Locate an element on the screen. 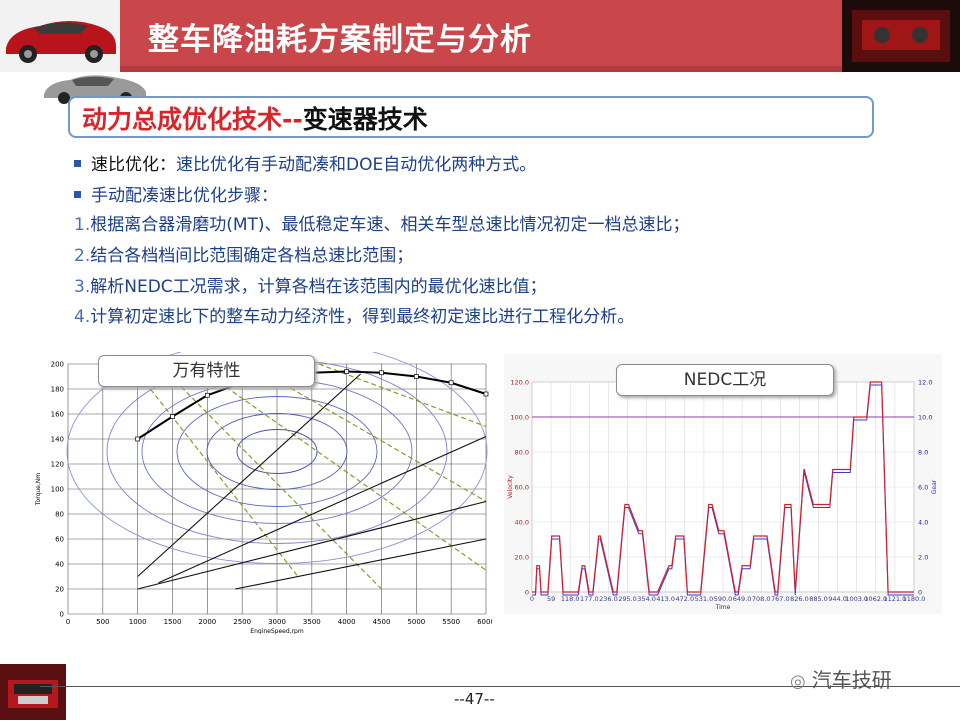 This screenshot has height=724, width=960. section-title-red: 动力总成优化技术-- is located at coordinates (192, 119).